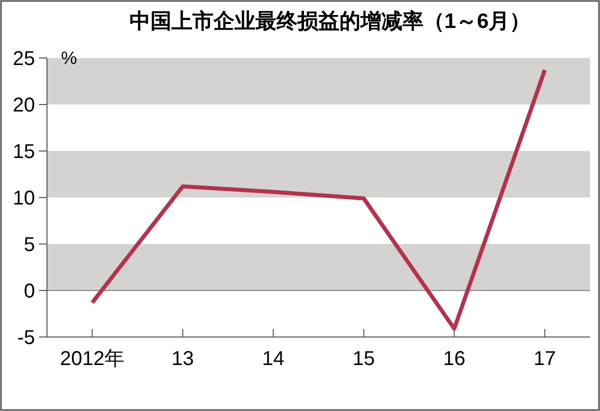 The width and height of the screenshot is (600, 411). Describe the element at coordinates (363, 359) in the screenshot. I see `x-tick-label: 15` at that location.